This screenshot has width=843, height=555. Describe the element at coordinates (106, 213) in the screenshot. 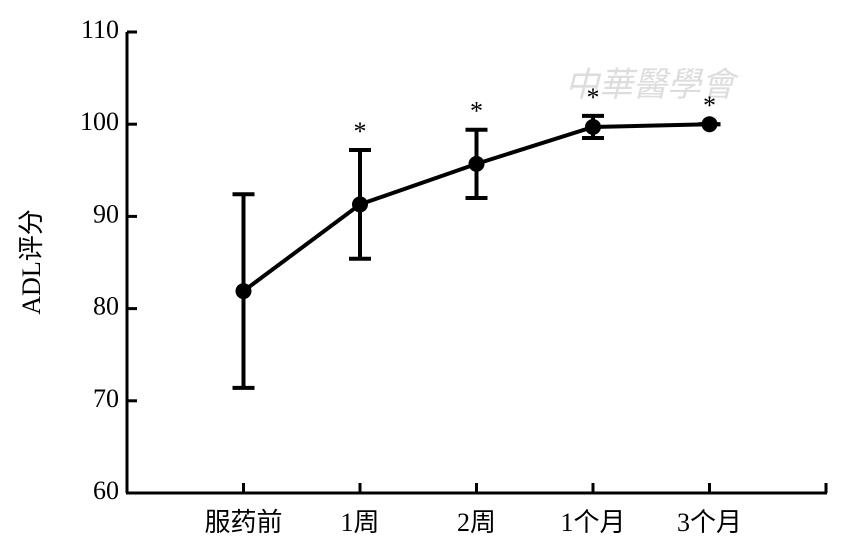

I see `y-tick-label: 90` at that location.